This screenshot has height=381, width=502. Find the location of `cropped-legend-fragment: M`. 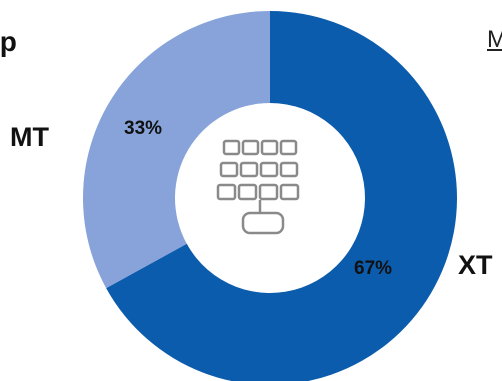

cropped-legend-fragment: M is located at coordinates (494, 39).